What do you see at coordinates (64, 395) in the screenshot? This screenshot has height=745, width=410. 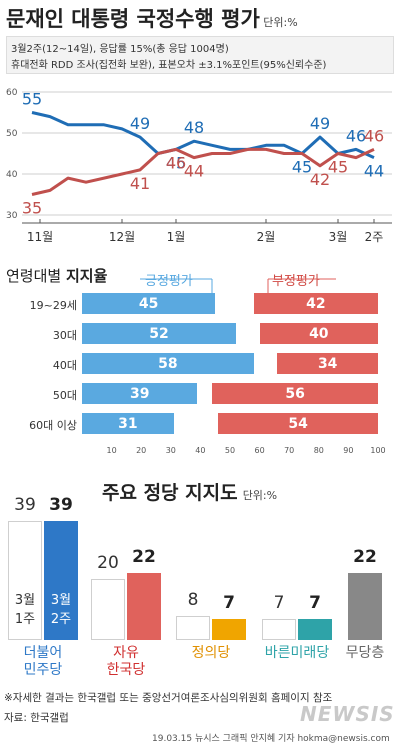 I see `age-row-label: 50대` at bounding box center [64, 395].